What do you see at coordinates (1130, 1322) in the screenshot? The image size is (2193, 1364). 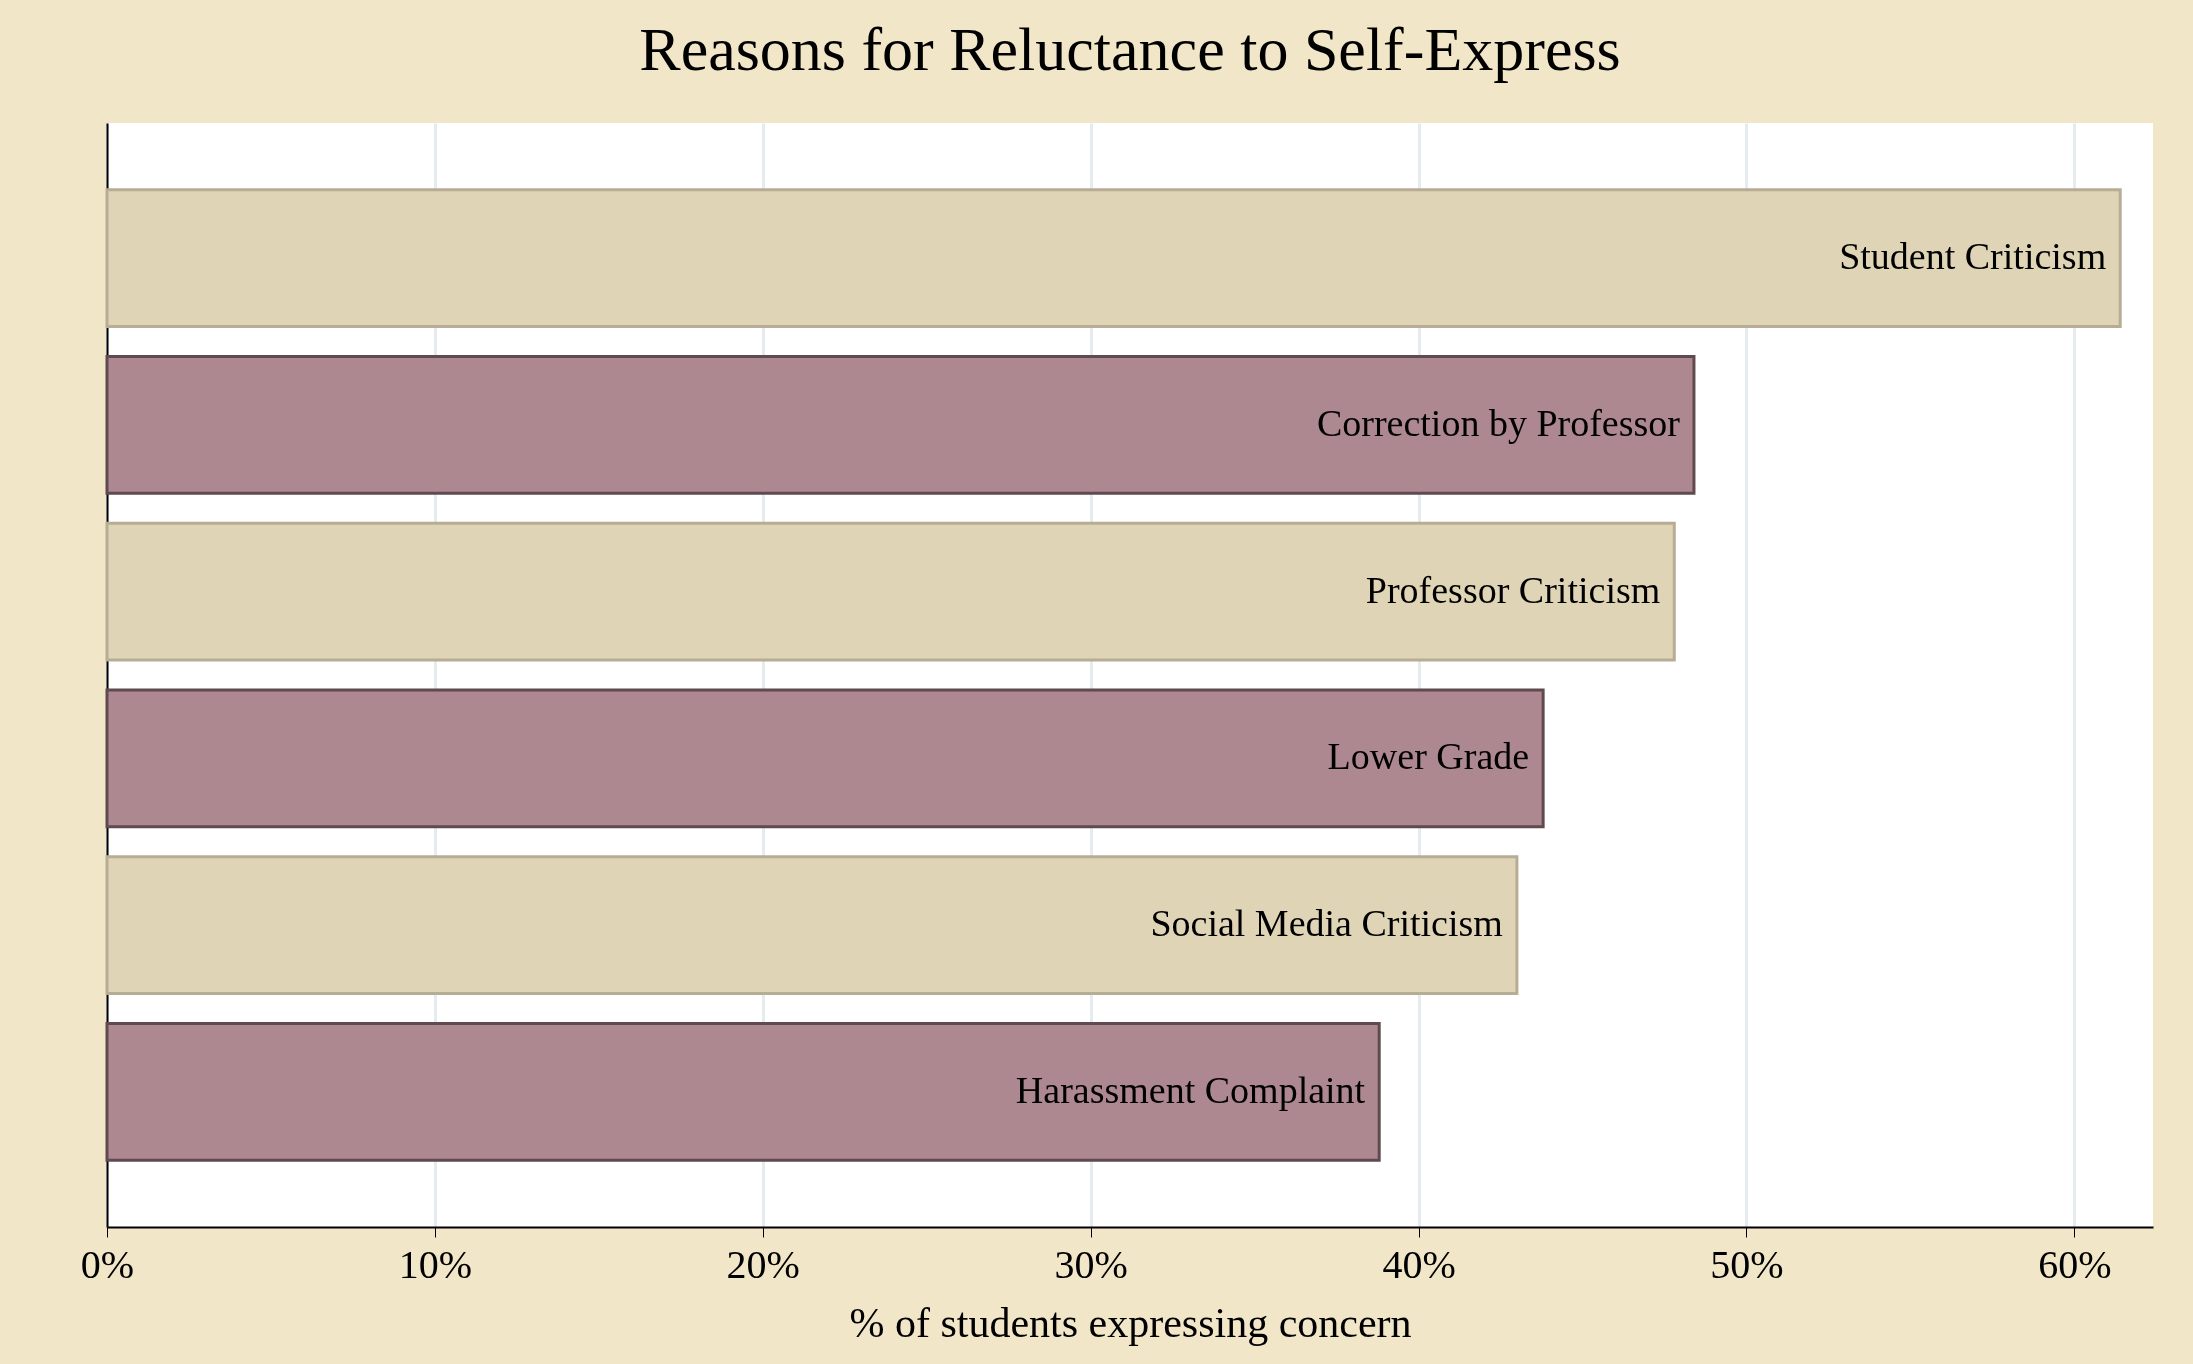 I see `x-axis-title: % of students expressing concern` at bounding box center [1130, 1322].